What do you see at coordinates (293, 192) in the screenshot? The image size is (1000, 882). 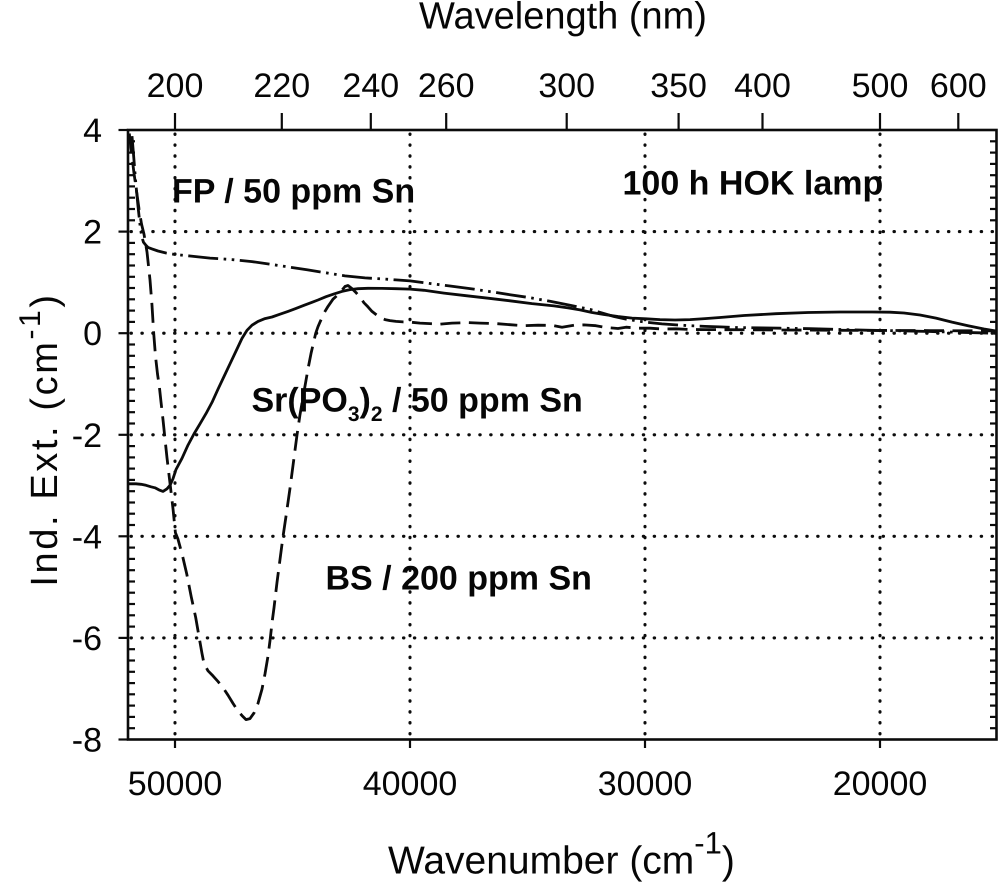 I see `svg-text: FP / 50 ppm Sn` at bounding box center [293, 192].